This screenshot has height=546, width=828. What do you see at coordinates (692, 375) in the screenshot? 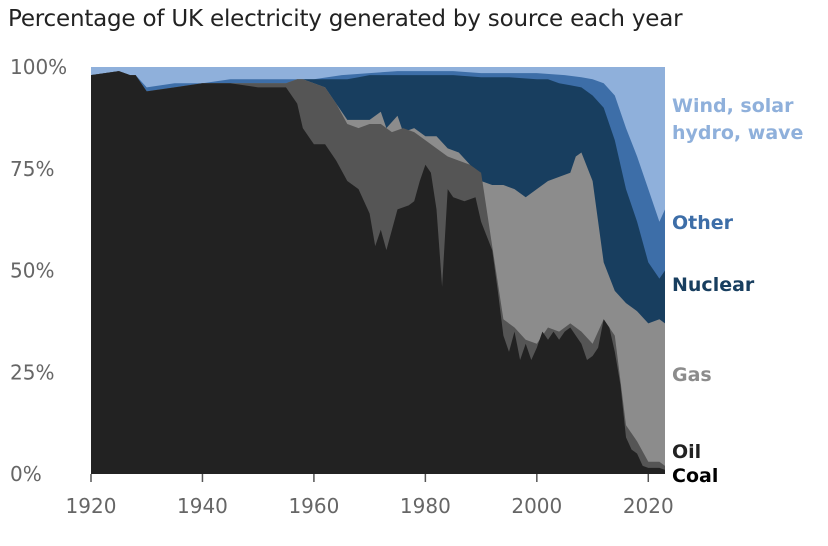
I see `legend-label-gas: Gas` at bounding box center [692, 375].